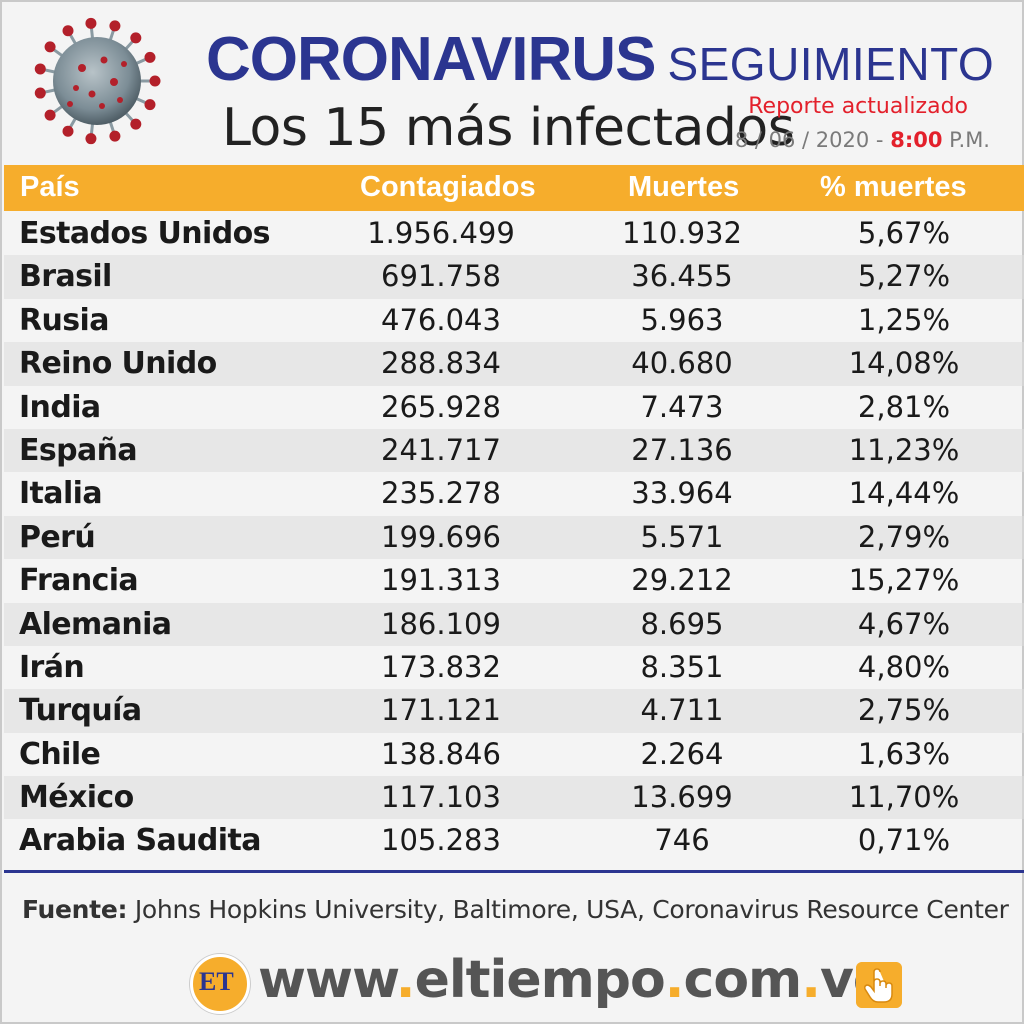  What do you see at coordinates (50, 187) in the screenshot?
I see `column-header-country: País` at bounding box center [50, 187].